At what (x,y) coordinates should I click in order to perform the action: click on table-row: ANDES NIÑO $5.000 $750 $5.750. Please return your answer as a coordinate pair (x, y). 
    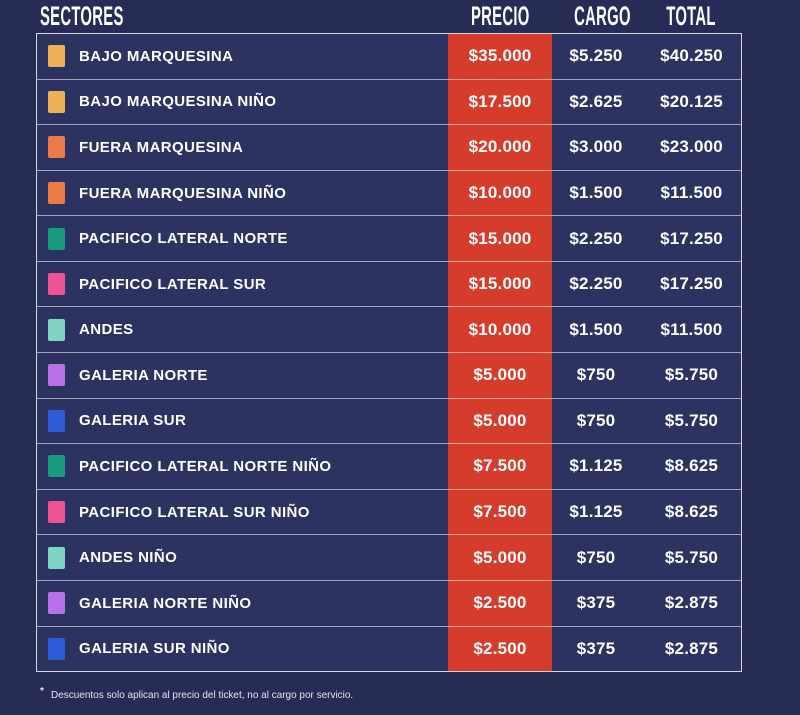
    Looking at the image, I should click on (389, 557).